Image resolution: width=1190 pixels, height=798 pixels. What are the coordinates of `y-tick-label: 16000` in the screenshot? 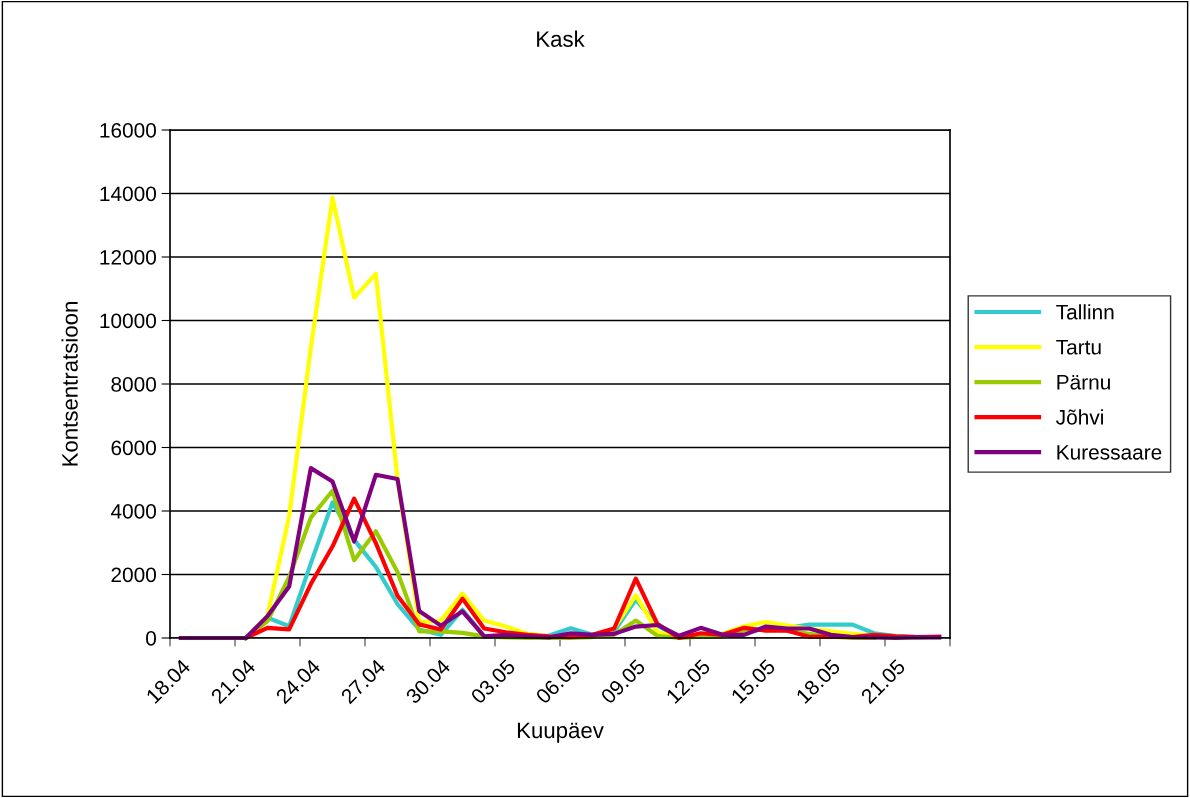 It's located at (128, 130).